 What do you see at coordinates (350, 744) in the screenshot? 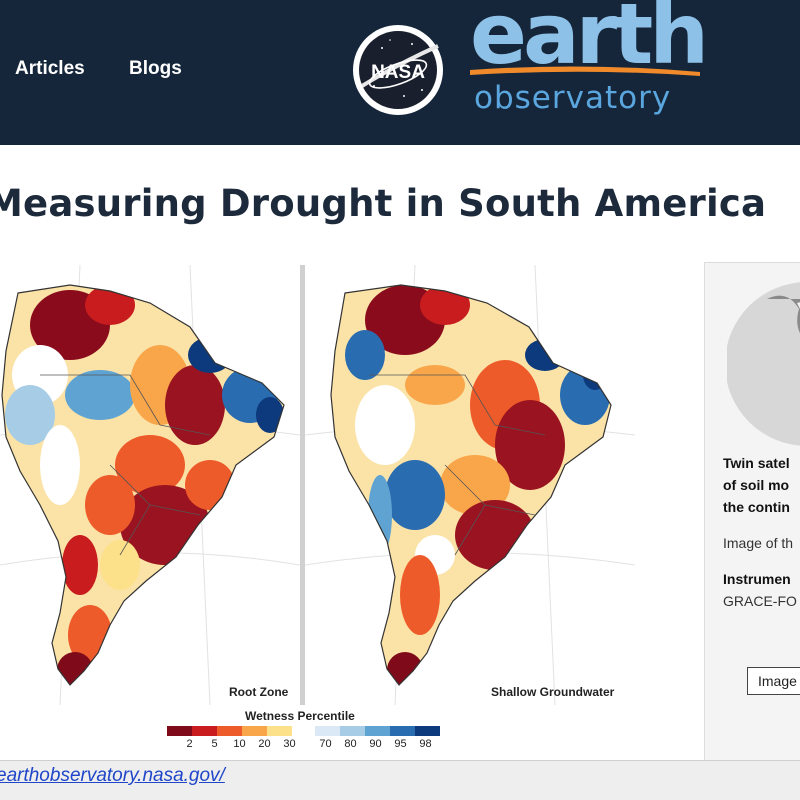
I see `legend-tick: 80` at bounding box center [350, 744].